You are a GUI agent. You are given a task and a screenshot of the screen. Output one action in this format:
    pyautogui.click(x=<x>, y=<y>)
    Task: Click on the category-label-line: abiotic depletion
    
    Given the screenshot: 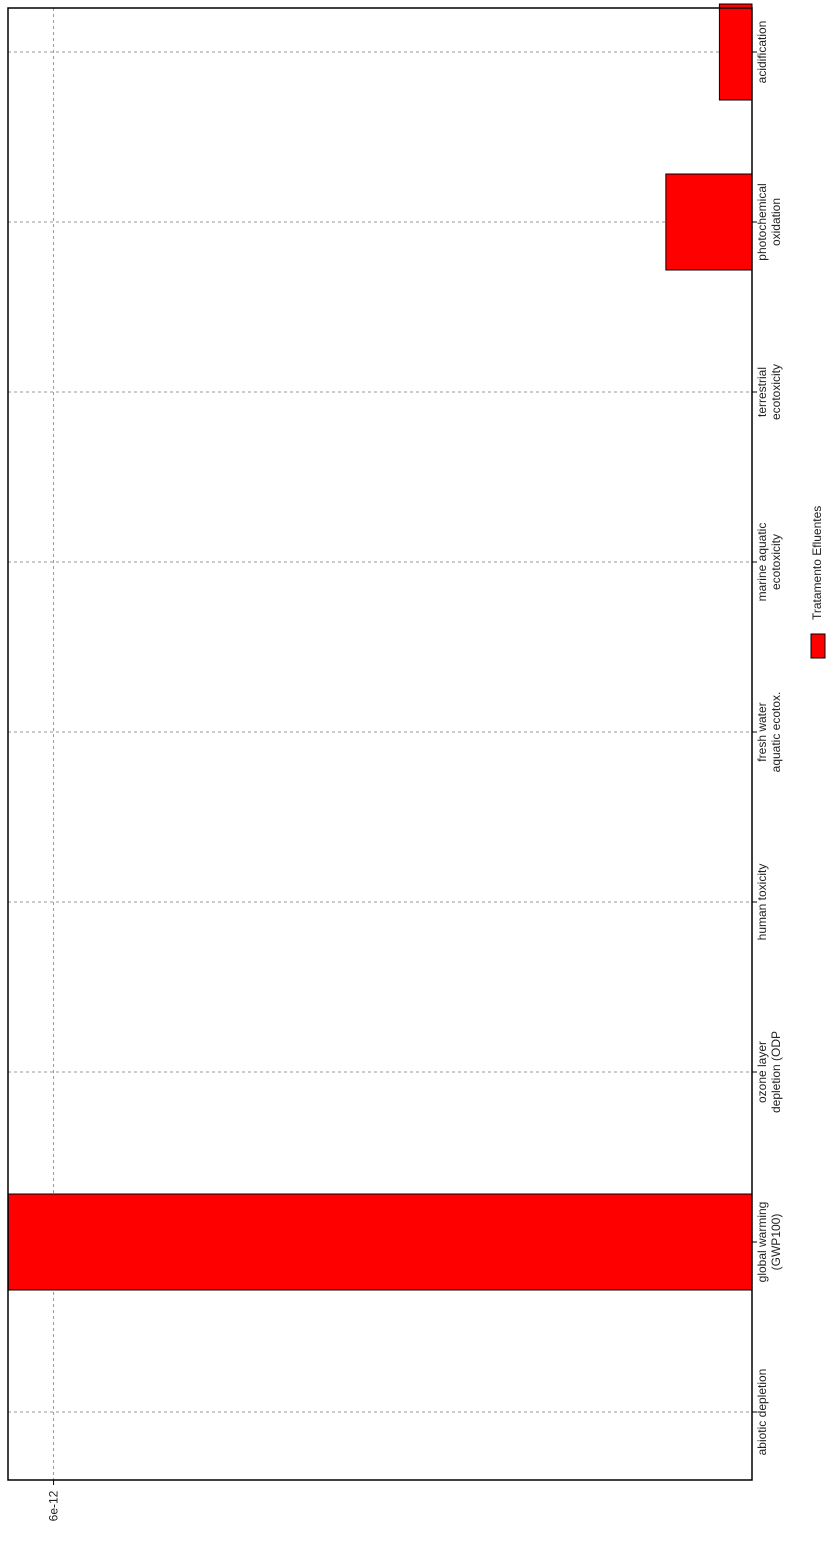 What is the action you would take?
    pyautogui.click(x=762, y=1412)
    